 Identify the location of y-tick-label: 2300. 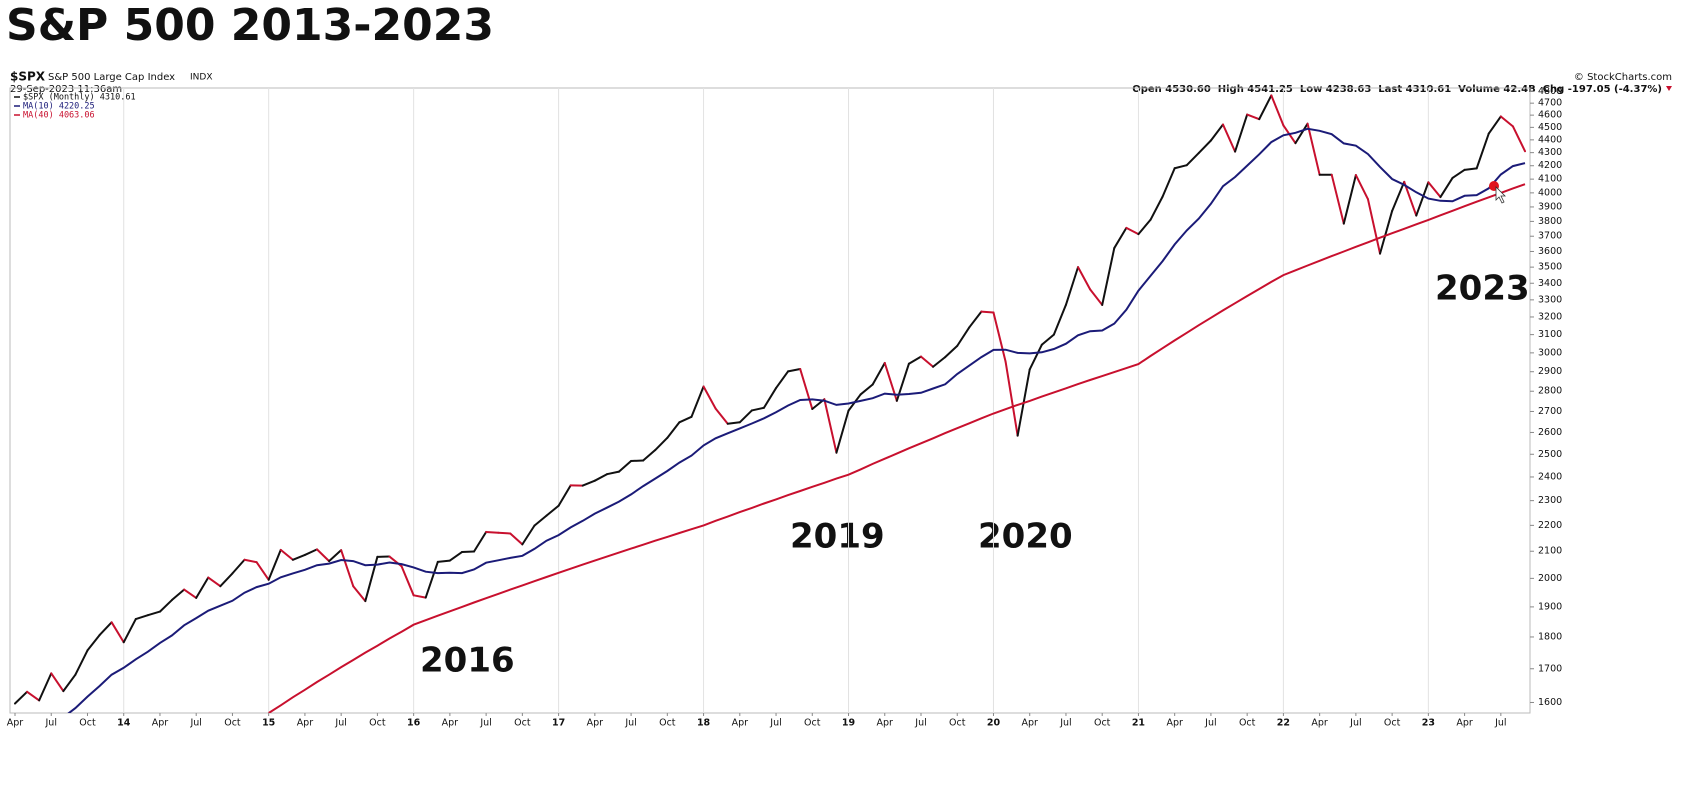
(1550, 500).